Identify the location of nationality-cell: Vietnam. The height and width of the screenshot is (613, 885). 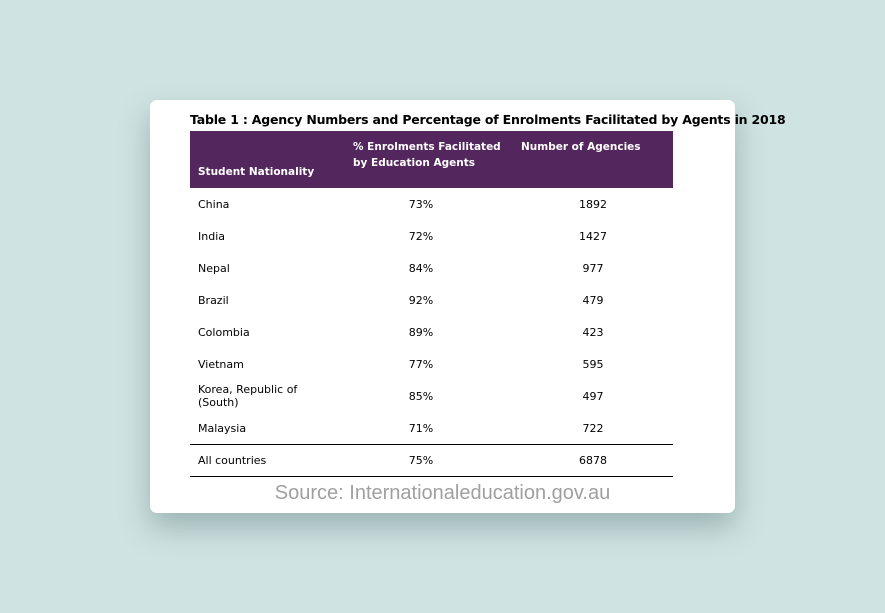
(221, 364).